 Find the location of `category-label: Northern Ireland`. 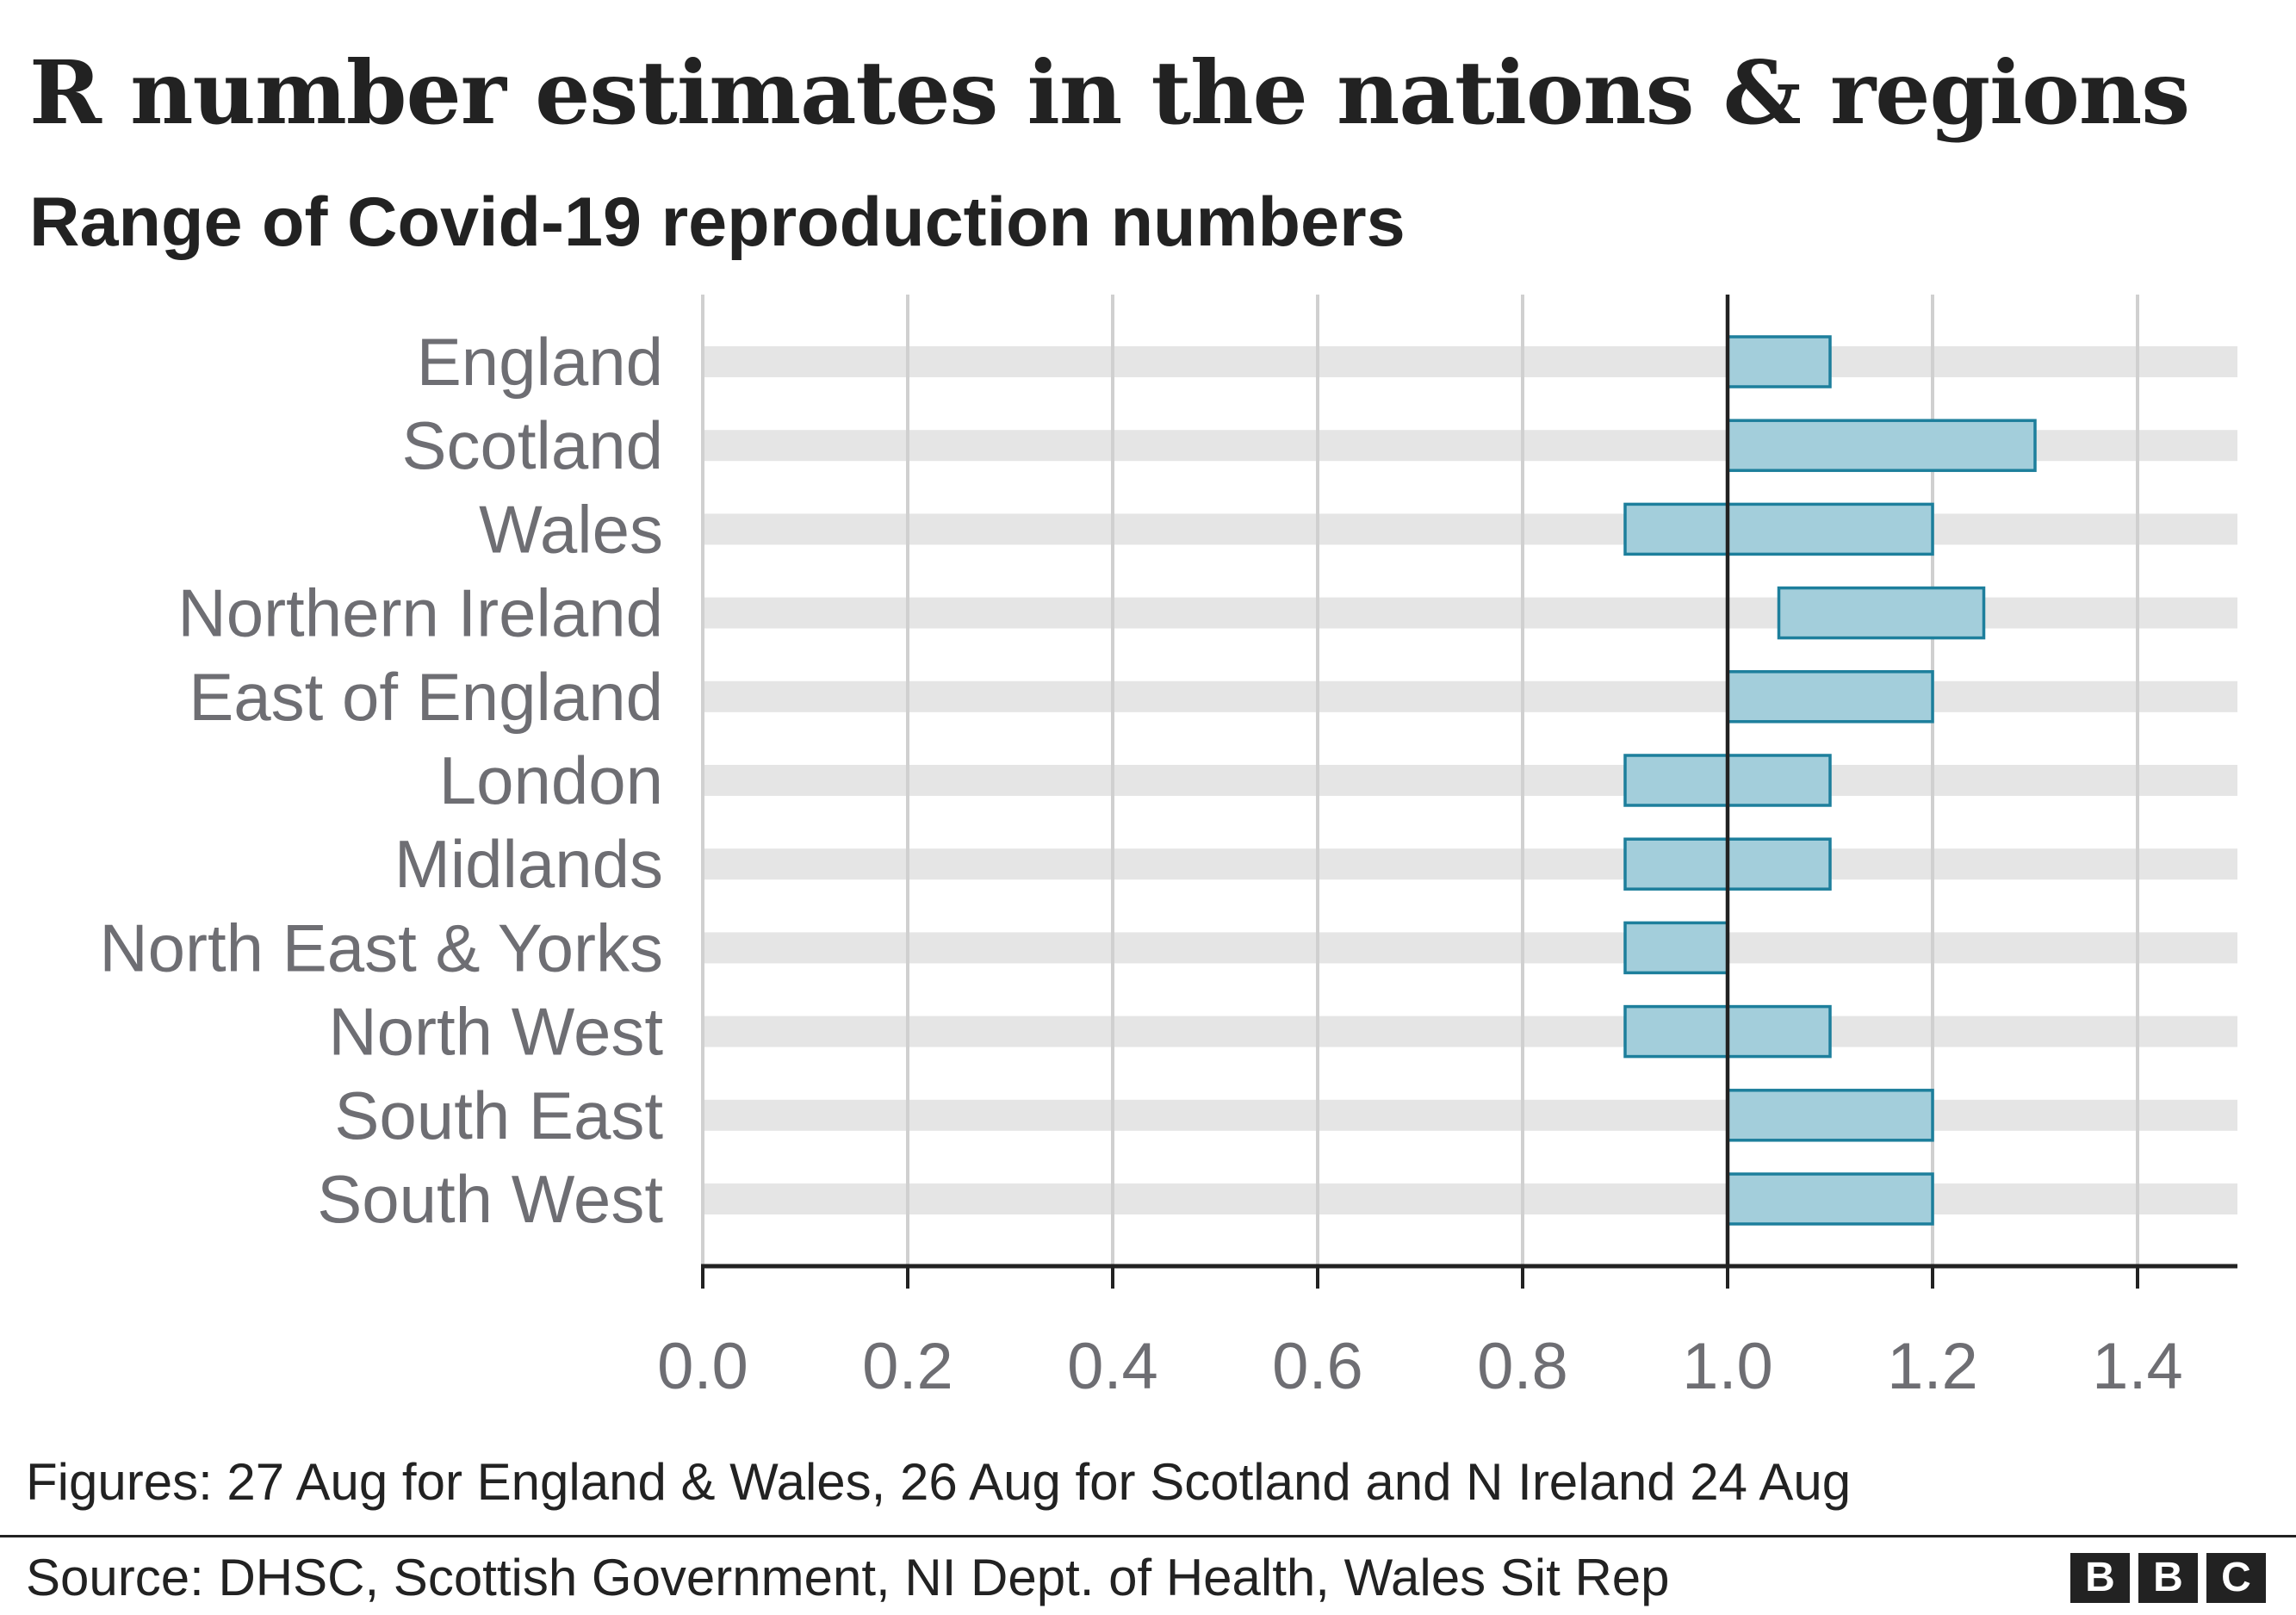

category-label: Northern Ireland is located at coordinates (420, 613).